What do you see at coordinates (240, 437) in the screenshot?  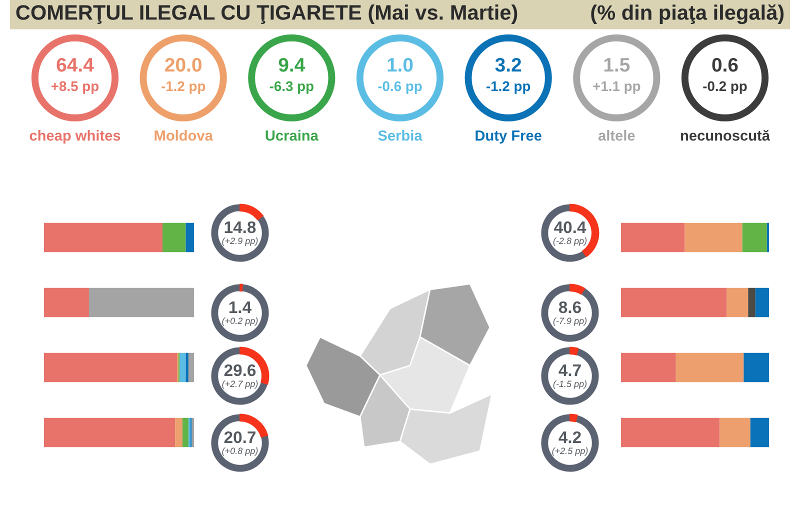 I see `data-label: 20.7` at bounding box center [240, 437].